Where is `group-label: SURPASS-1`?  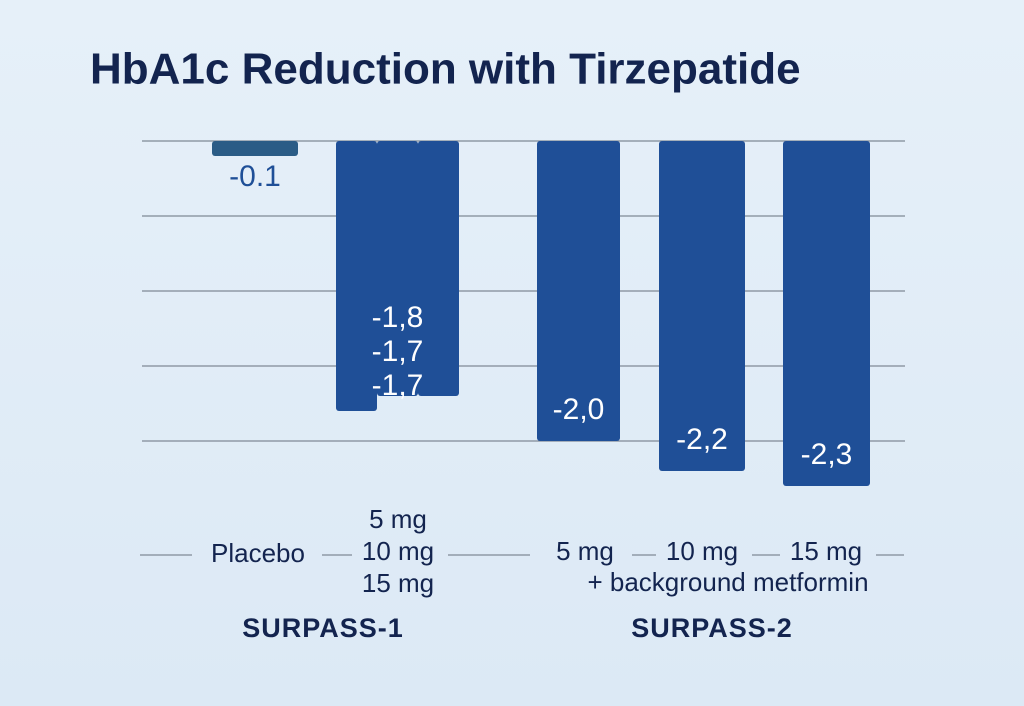 group-label: SURPASS-1 is located at coordinates (323, 628).